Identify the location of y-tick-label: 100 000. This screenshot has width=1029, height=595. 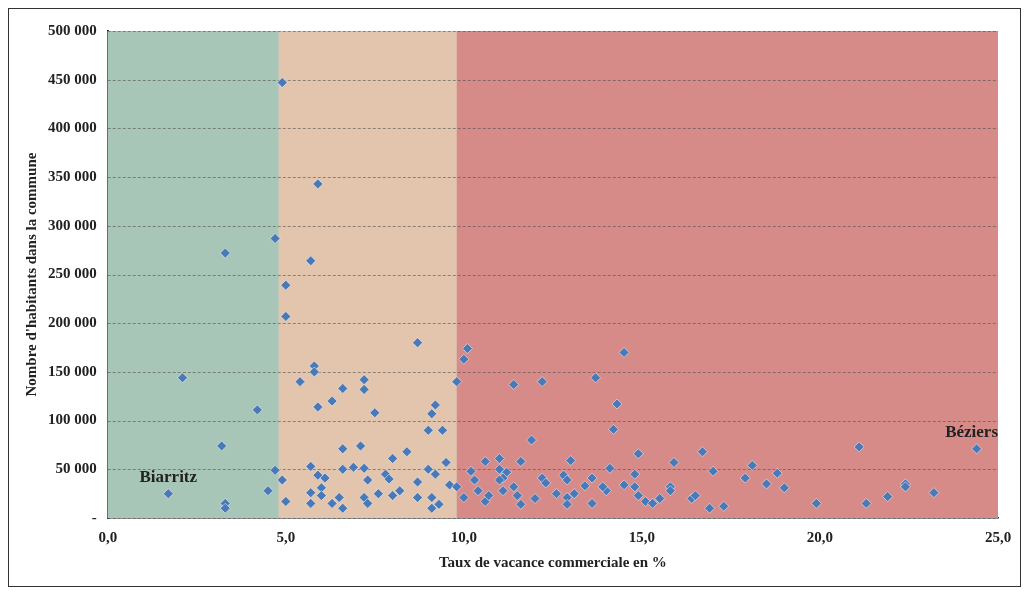
(72, 419).